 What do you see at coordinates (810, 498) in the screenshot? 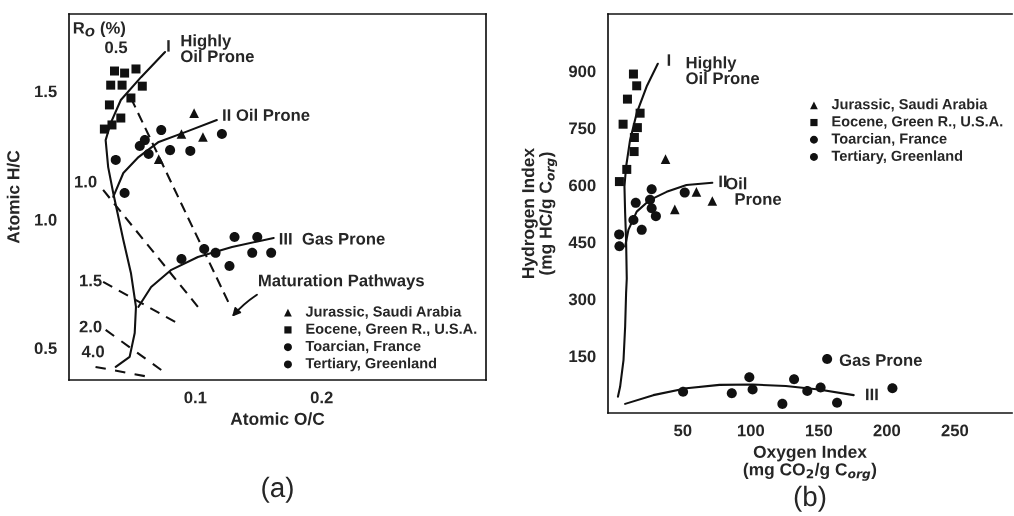
I see `text: (b)` at bounding box center [810, 498].